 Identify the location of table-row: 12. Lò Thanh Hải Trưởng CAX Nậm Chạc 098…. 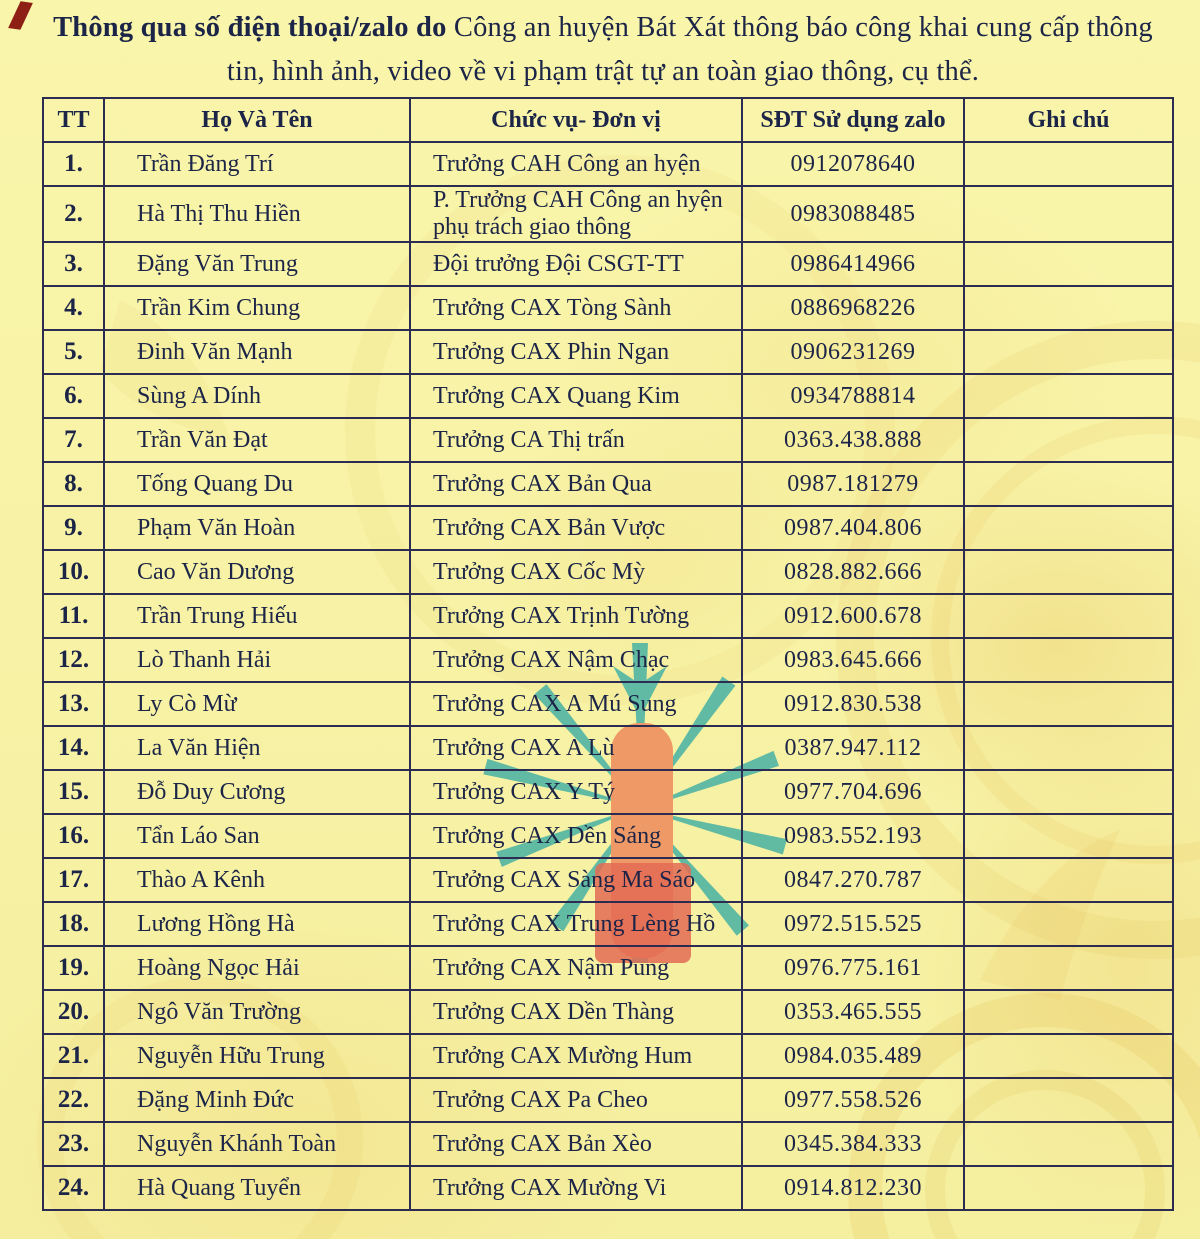
(608, 660).